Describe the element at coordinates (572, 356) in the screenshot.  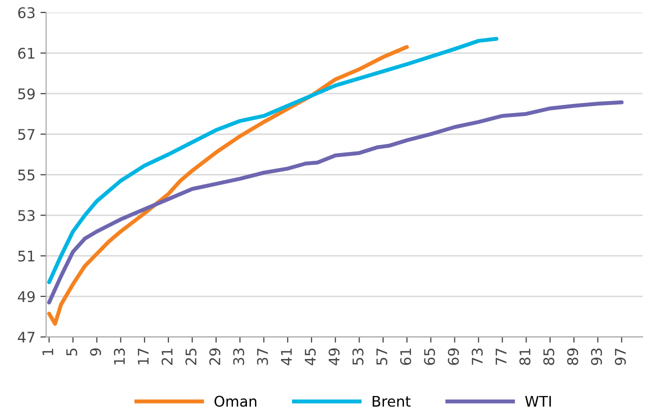
I see `x-tick-label: 89` at that location.